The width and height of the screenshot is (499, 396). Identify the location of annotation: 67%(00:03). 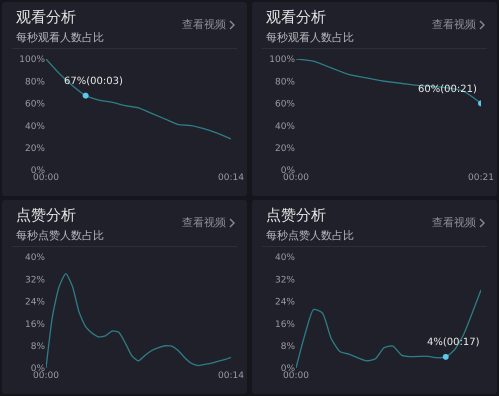
(93, 81).